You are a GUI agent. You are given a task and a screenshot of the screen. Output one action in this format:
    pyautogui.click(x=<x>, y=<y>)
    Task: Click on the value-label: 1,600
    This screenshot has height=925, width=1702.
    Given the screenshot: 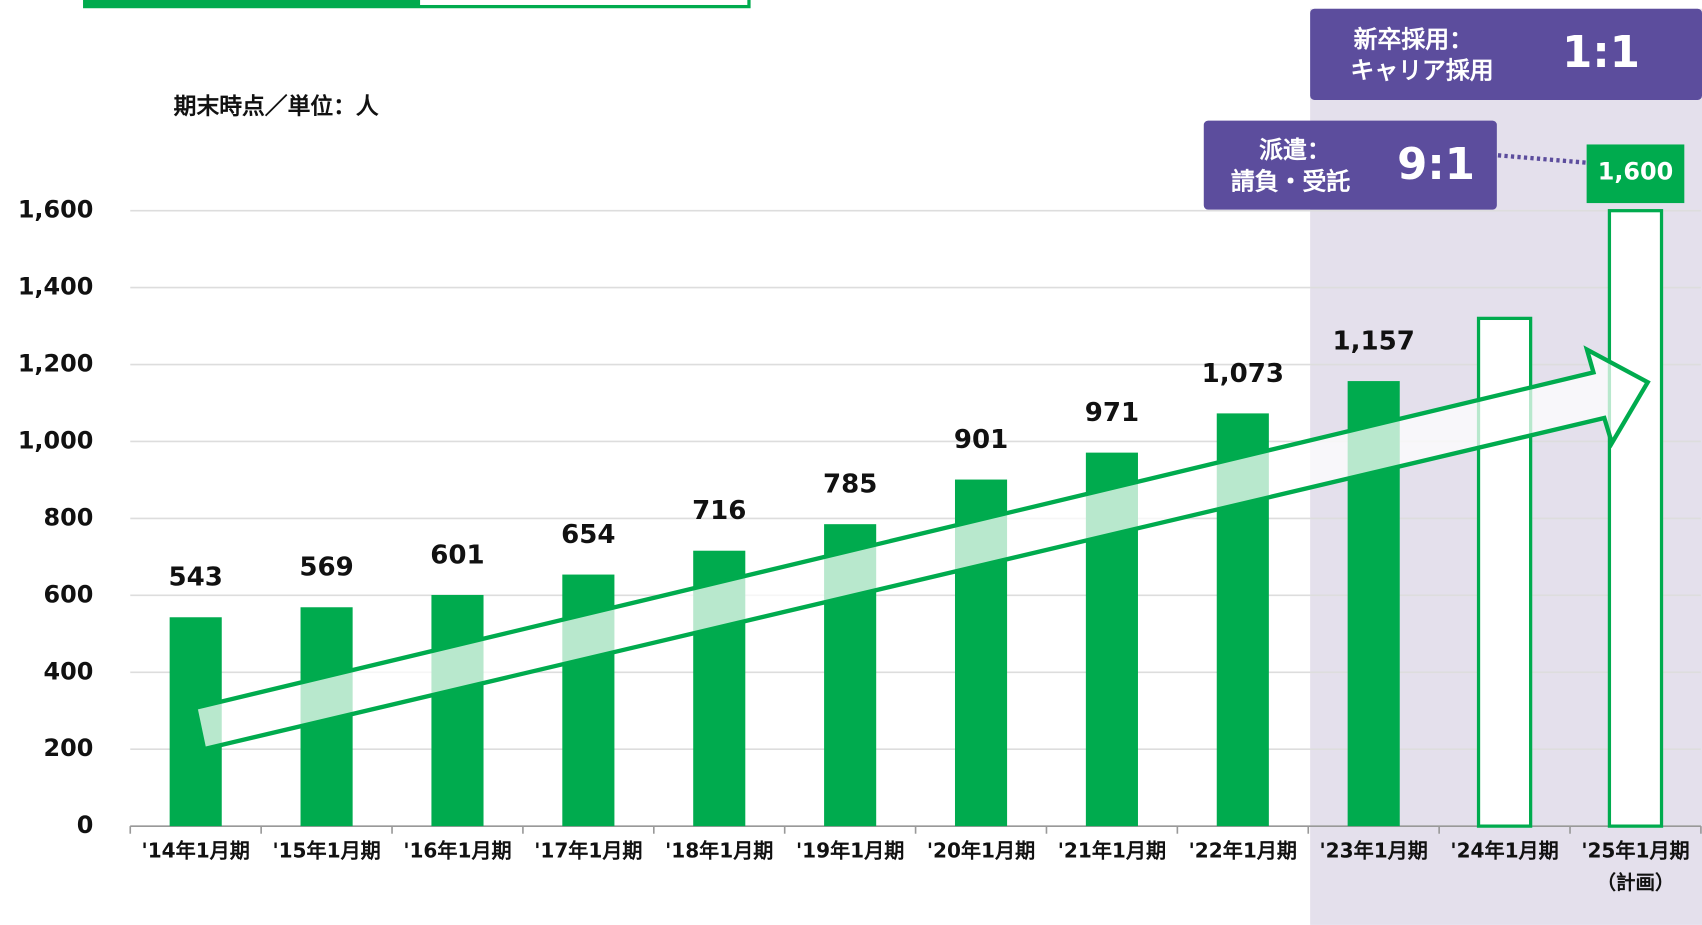 What is the action you would take?
    pyautogui.click(x=1636, y=172)
    